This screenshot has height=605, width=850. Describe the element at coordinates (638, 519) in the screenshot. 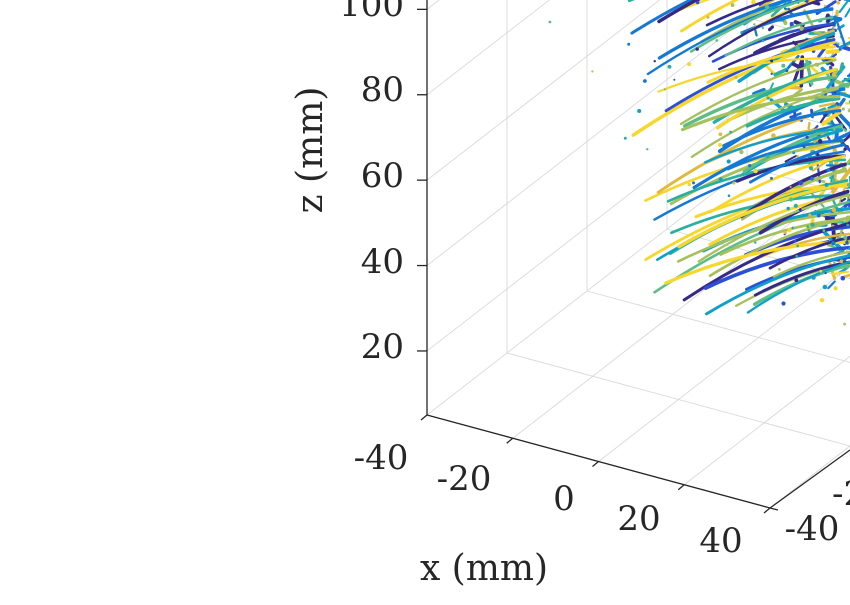

I see `x-tick-label: 20` at that location.